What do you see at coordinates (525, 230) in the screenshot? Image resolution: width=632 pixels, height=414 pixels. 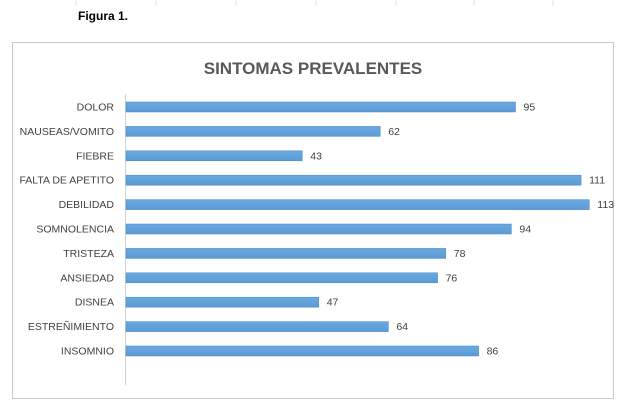 I see `value-label: 94` at bounding box center [525, 230].